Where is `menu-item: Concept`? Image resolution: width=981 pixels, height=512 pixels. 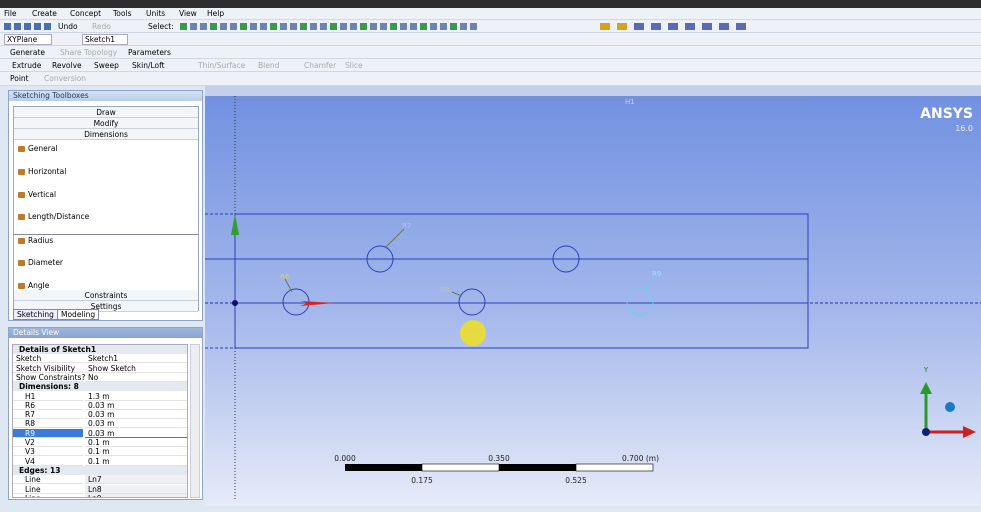 menu-item: Concept is located at coordinates (86, 13).